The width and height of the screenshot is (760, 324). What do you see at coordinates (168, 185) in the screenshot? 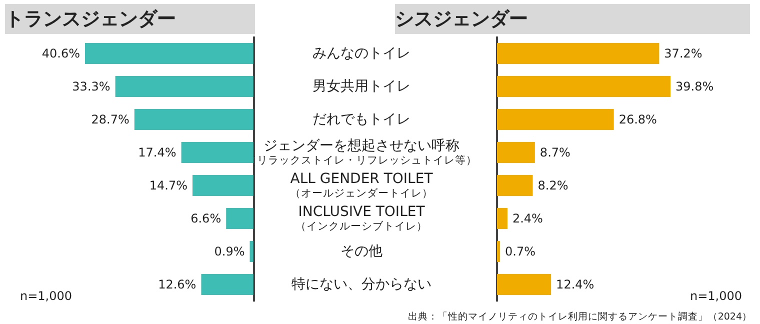
I see `data-label: 14.7%` at bounding box center [168, 185].